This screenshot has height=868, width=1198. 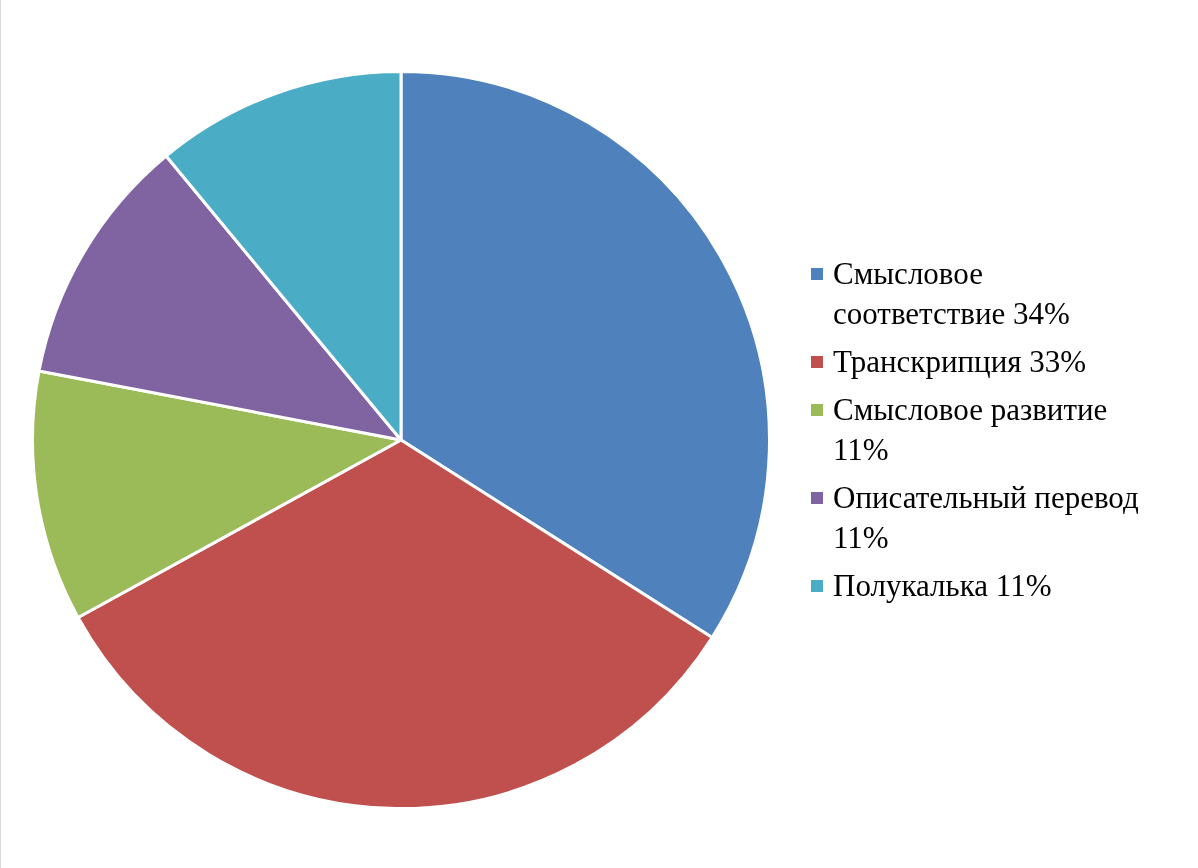 What do you see at coordinates (952, 294) in the screenshot?
I see `legend-label: Смысловое соответствие 34%` at bounding box center [952, 294].